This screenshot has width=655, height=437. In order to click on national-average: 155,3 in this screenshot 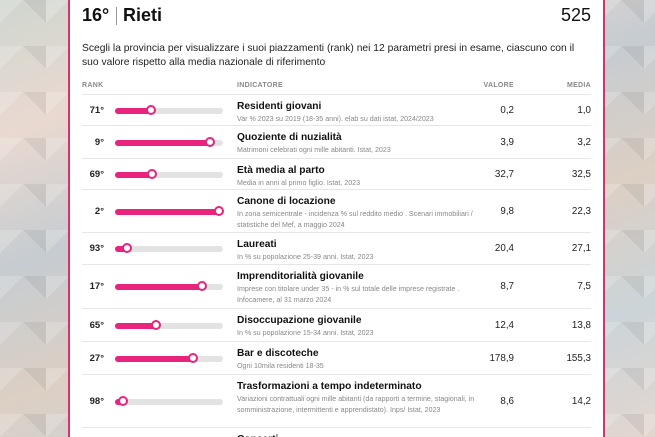, I will do `click(578, 358)`.